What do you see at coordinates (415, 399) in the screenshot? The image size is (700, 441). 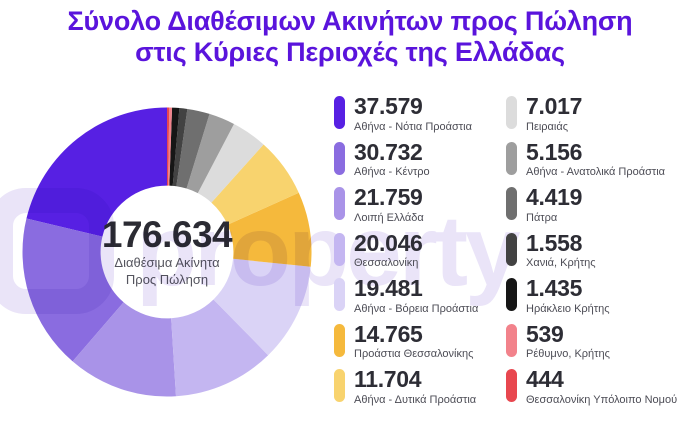 I see `legend-label: Αθήνα - Δυτικά Προάστια` at bounding box center [415, 399].